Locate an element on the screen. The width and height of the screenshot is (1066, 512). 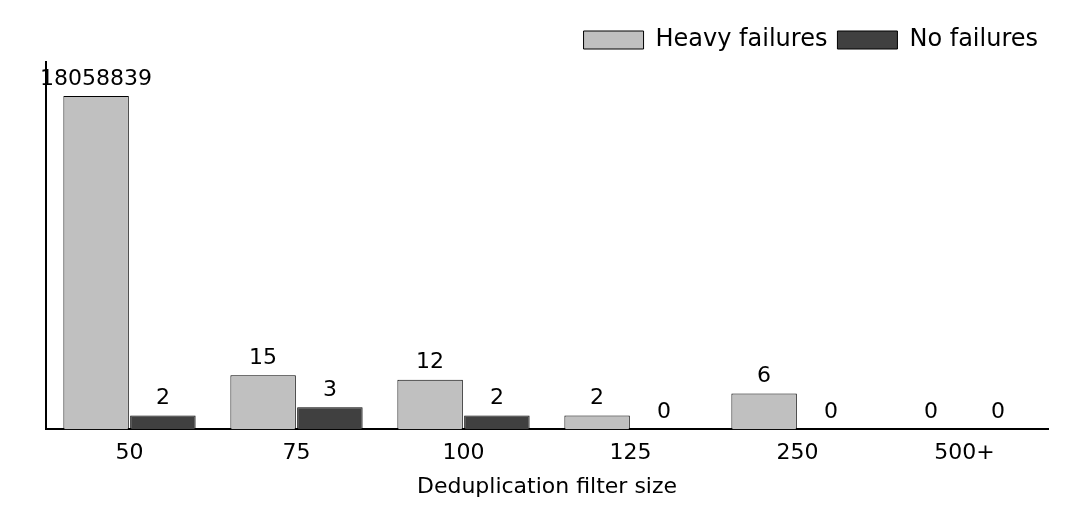
legend-label: Heavy failures is located at coordinates (741, 38).